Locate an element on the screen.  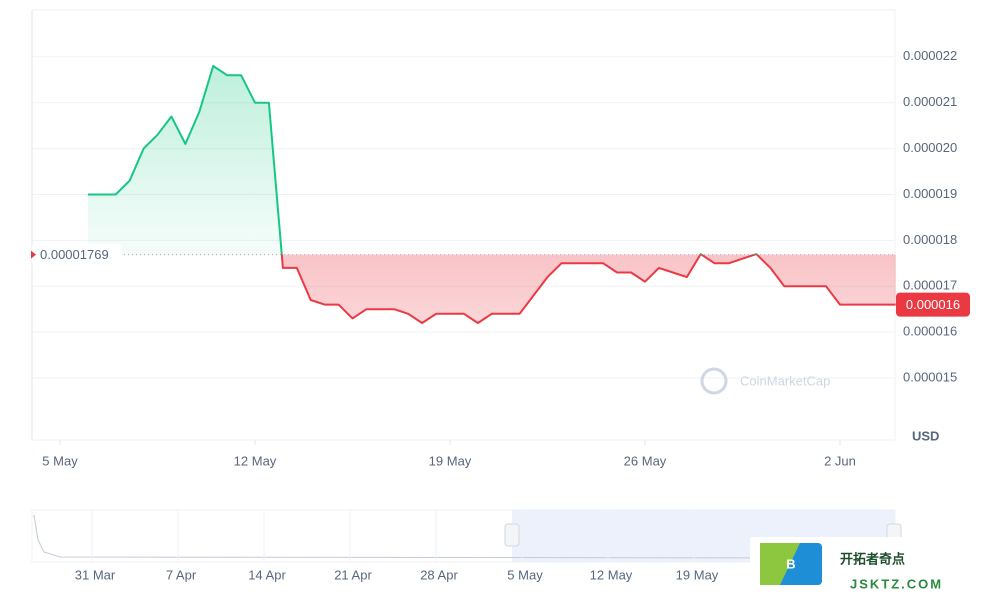
price-tag: 0.000016 is located at coordinates (933, 304).